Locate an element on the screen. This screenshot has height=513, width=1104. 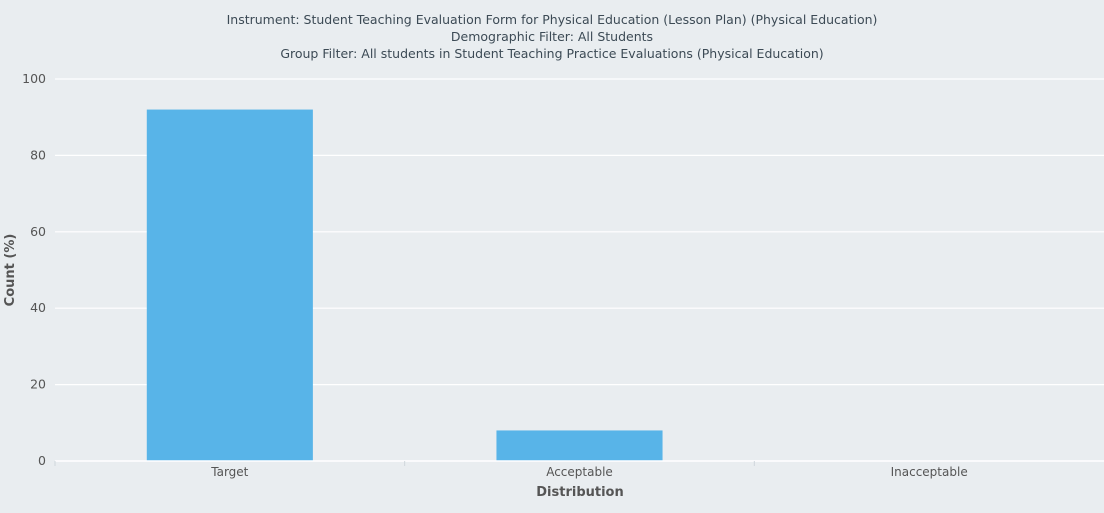
y-tick-label: 80 is located at coordinates (38, 154).